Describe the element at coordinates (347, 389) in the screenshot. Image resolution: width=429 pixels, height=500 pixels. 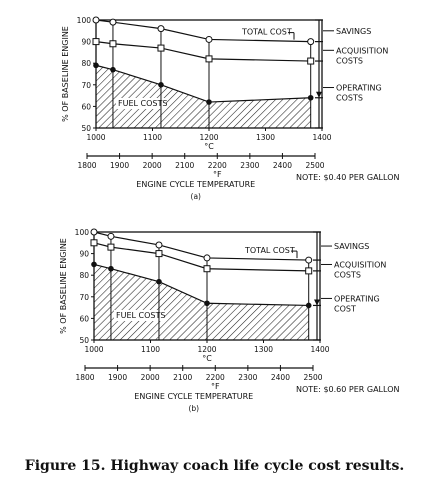
I see `note-label: NOTE: $0.60 PER GALLON` at that location.